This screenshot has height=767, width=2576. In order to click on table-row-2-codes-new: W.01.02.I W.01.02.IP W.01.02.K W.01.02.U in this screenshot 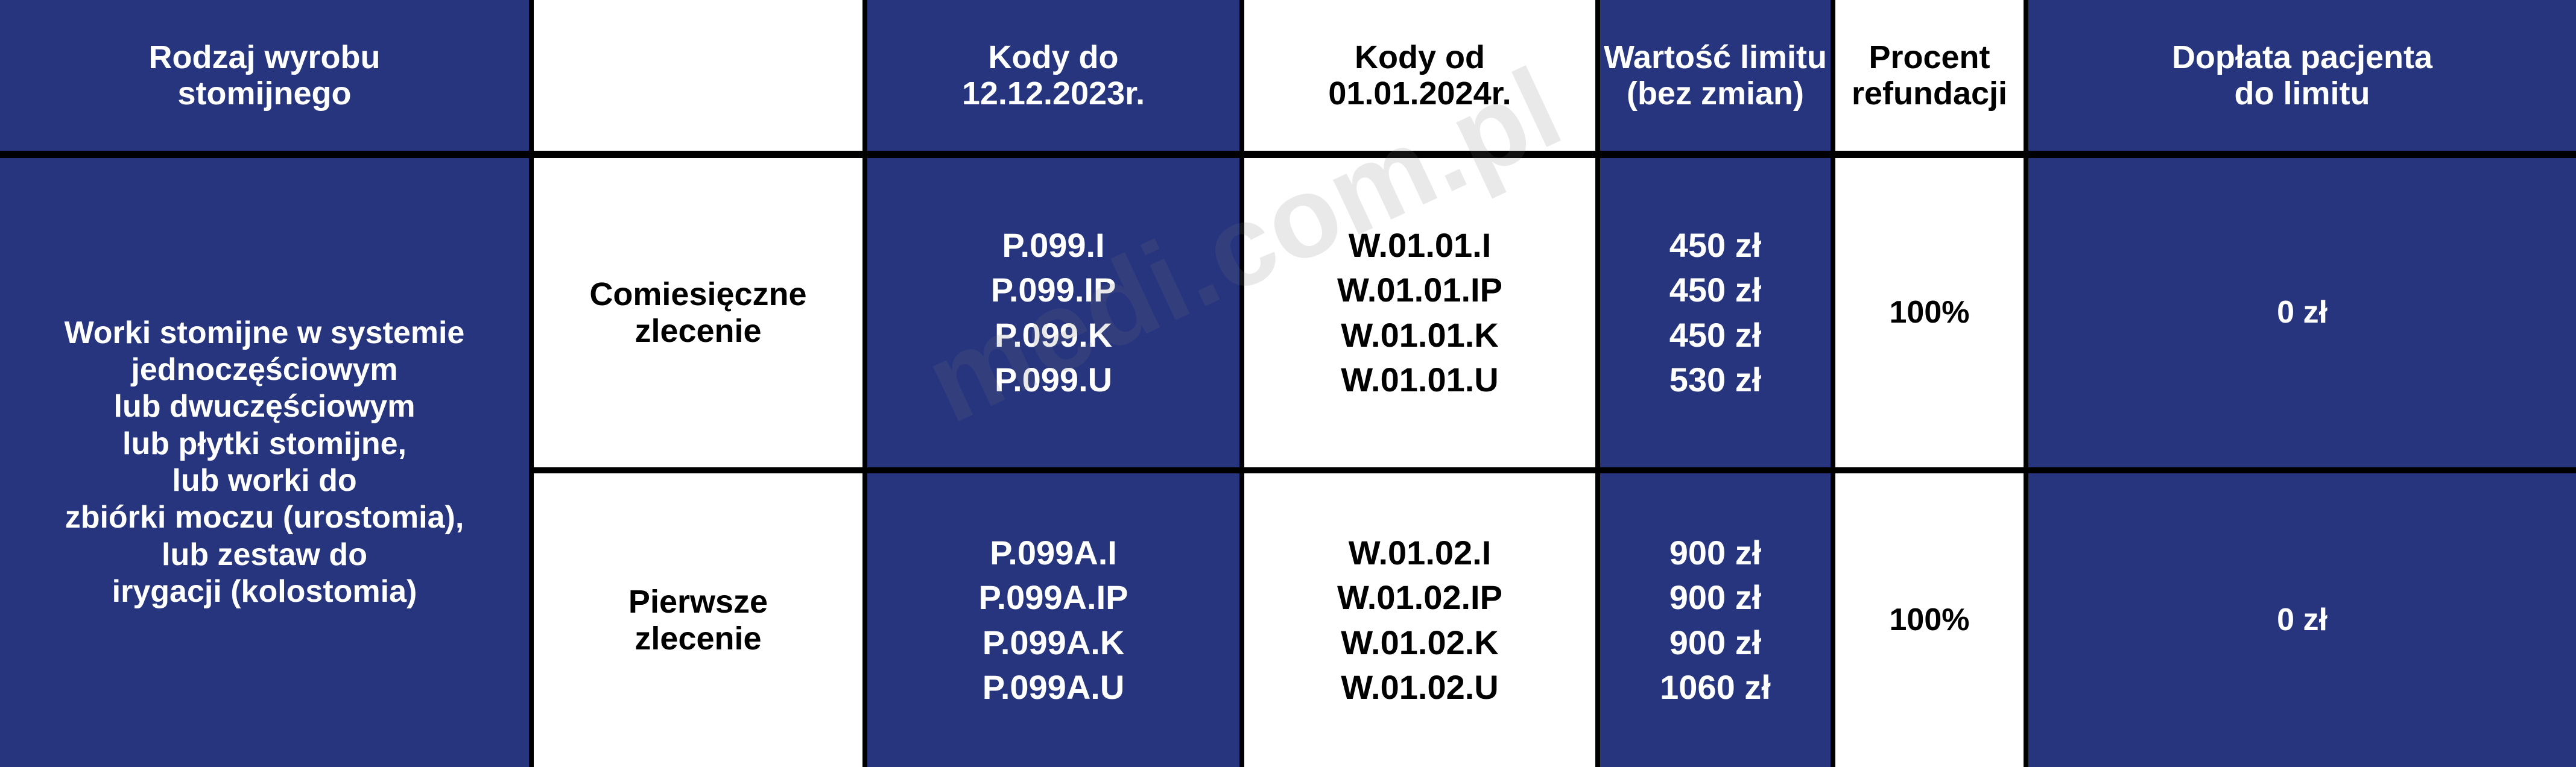, I will do `click(1419, 620)`.